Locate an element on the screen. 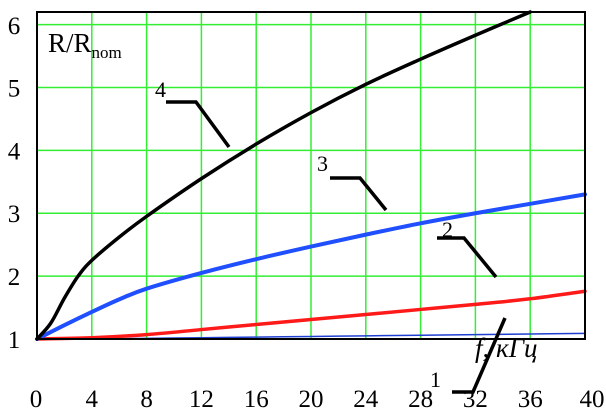 This screenshot has height=416, width=606. x-tick-label: 12 is located at coordinates (201, 399).